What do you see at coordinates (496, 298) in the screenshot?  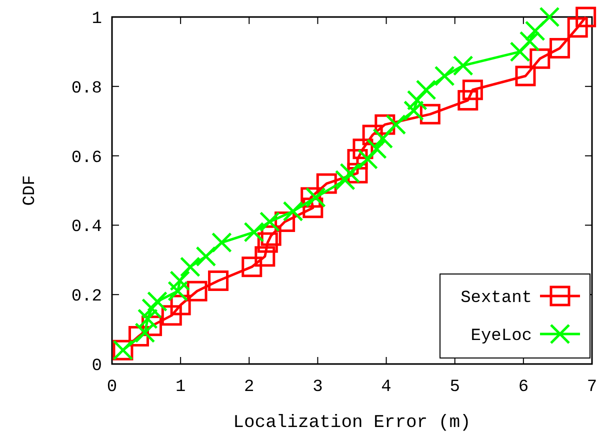 I see `legend-label: Sextant` at bounding box center [496, 298].